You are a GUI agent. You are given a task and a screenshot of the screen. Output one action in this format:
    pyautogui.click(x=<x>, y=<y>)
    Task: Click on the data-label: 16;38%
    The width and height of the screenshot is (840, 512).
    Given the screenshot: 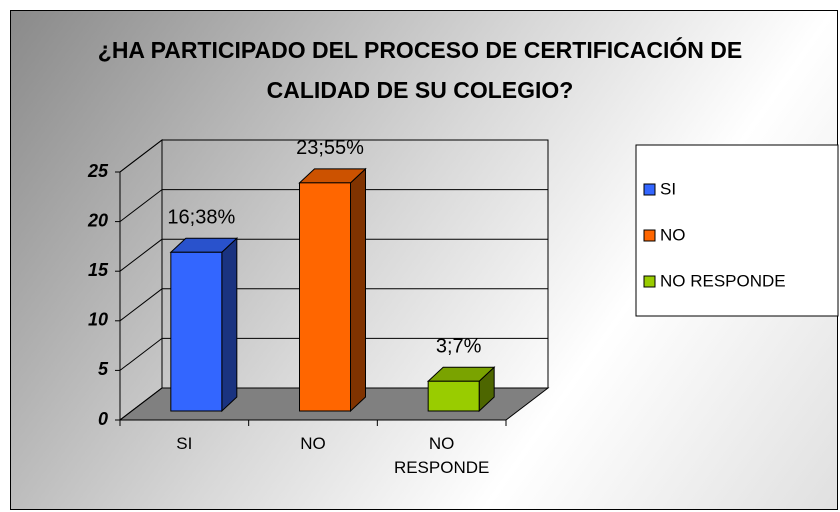 What is the action you would take?
    pyautogui.click(x=201, y=218)
    